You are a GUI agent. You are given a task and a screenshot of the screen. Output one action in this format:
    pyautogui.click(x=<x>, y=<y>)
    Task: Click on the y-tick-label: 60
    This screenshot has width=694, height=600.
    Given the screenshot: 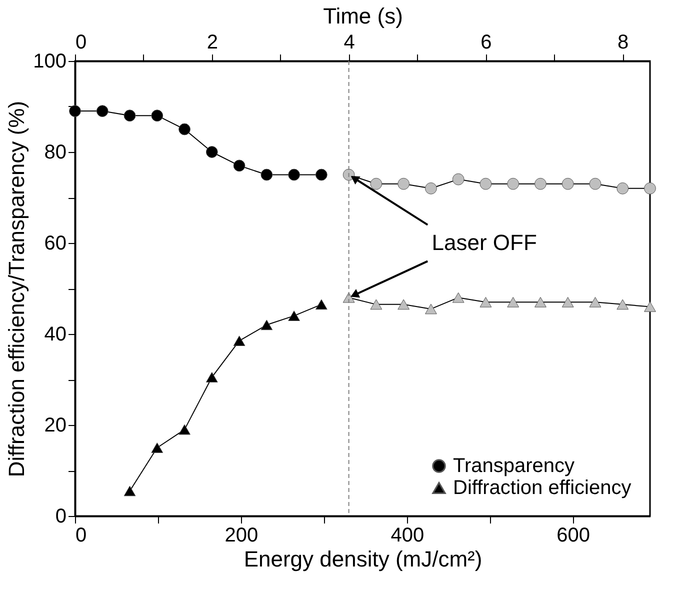 What is the action you would take?
    pyautogui.click(x=55, y=243)
    